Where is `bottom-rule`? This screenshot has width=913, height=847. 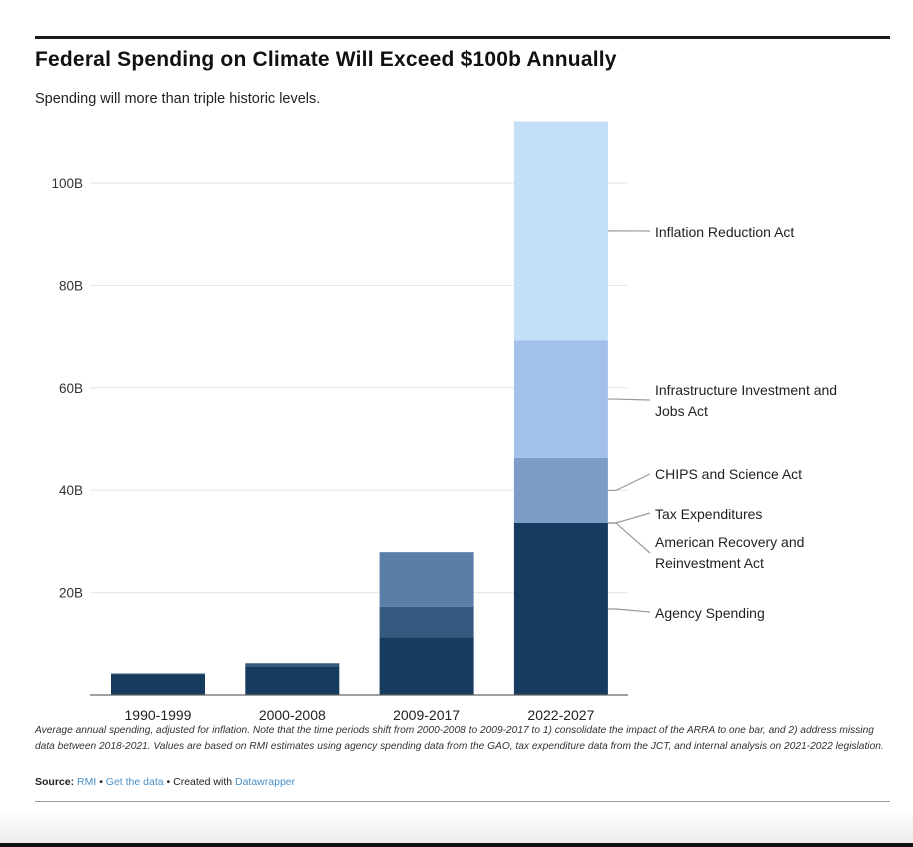
bottom-rule is located at coordinates (462, 801).